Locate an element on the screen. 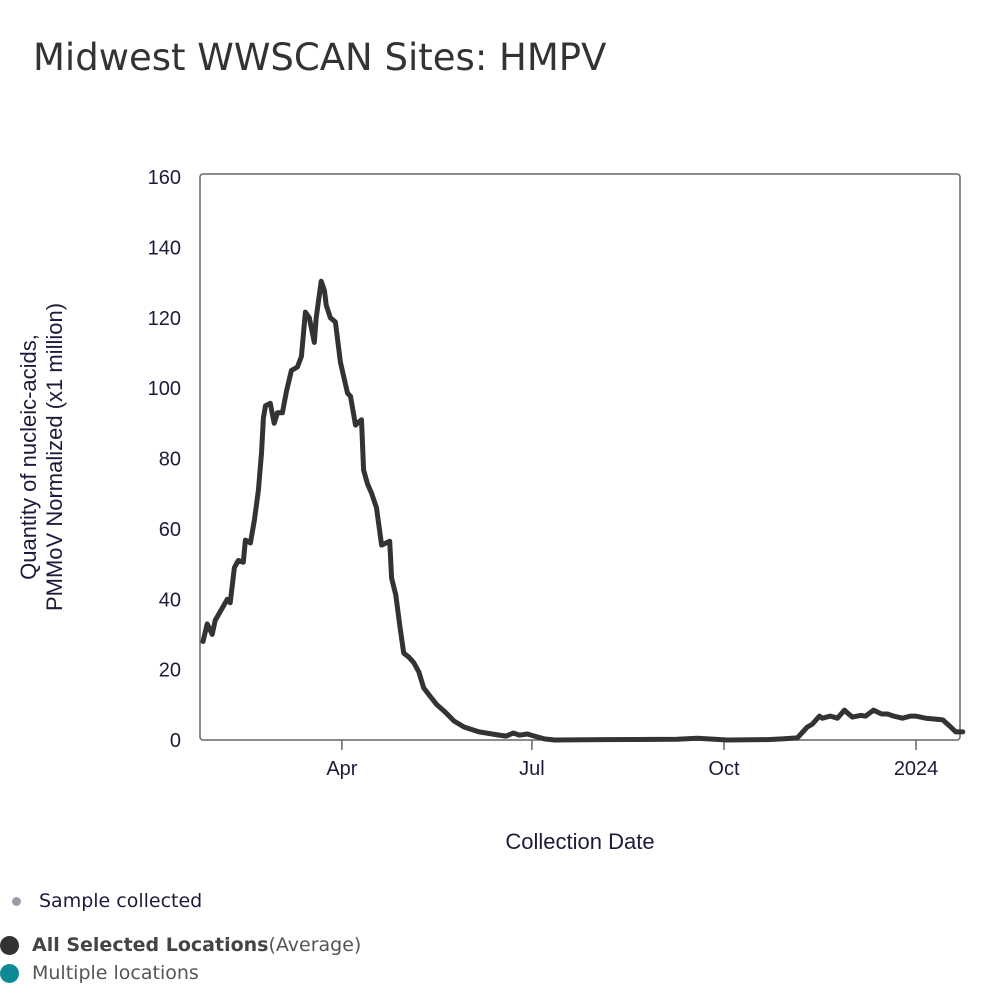 Image resolution: width=1000 pixels, height=1002 pixels. legend-item-suffix: (Average) is located at coordinates (315, 945).